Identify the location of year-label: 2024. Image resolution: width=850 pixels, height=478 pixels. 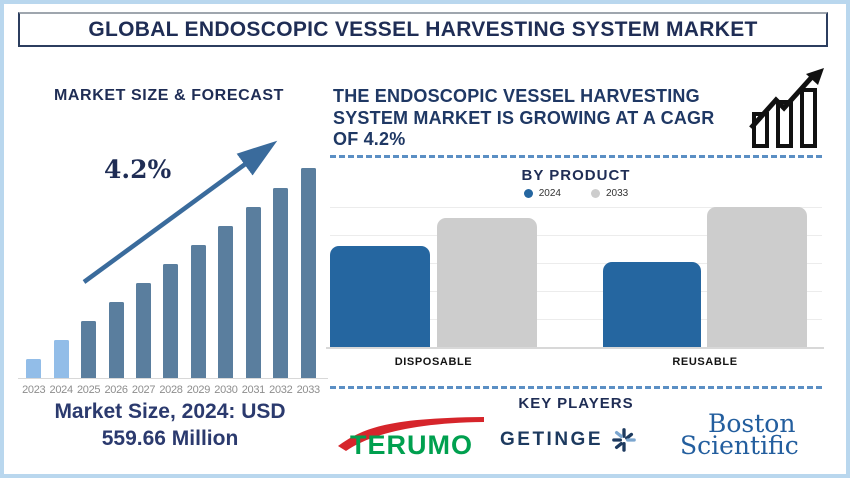
(61, 390).